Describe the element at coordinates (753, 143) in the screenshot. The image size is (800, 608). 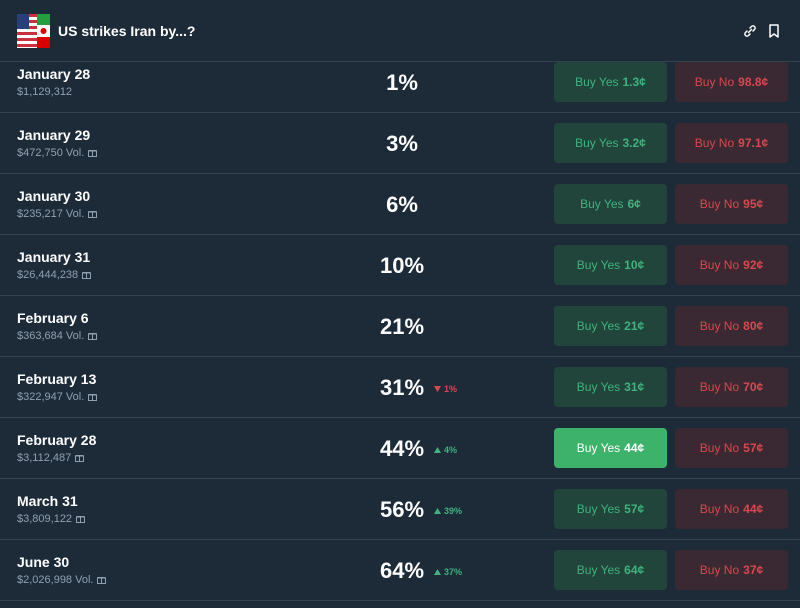
I see `button-price: 97.1¢` at that location.